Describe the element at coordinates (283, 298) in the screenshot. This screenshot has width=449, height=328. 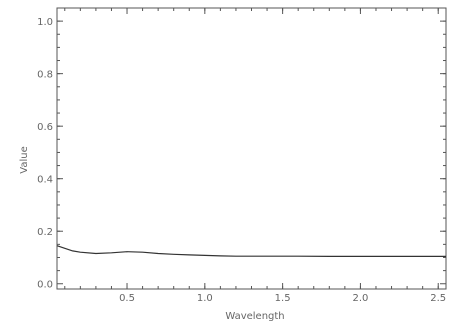
I see `x-tick-label: 1.5` at that location.